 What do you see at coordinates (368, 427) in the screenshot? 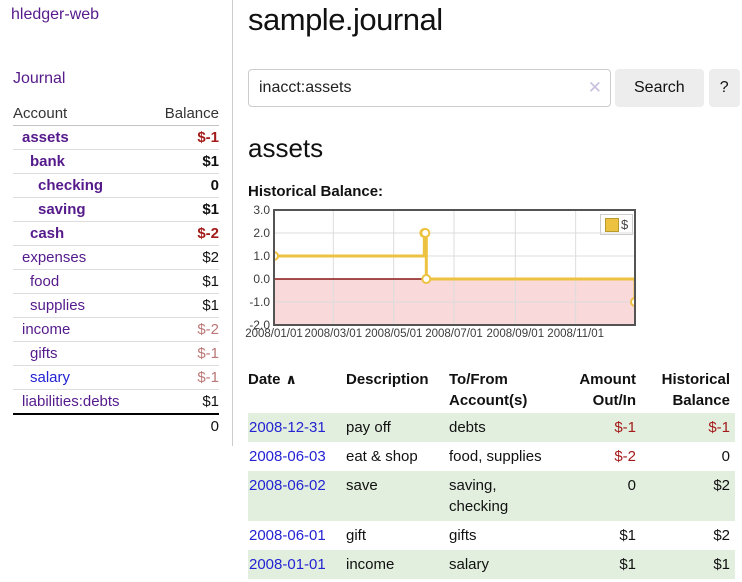
I see `transaction-description: pay off` at bounding box center [368, 427].